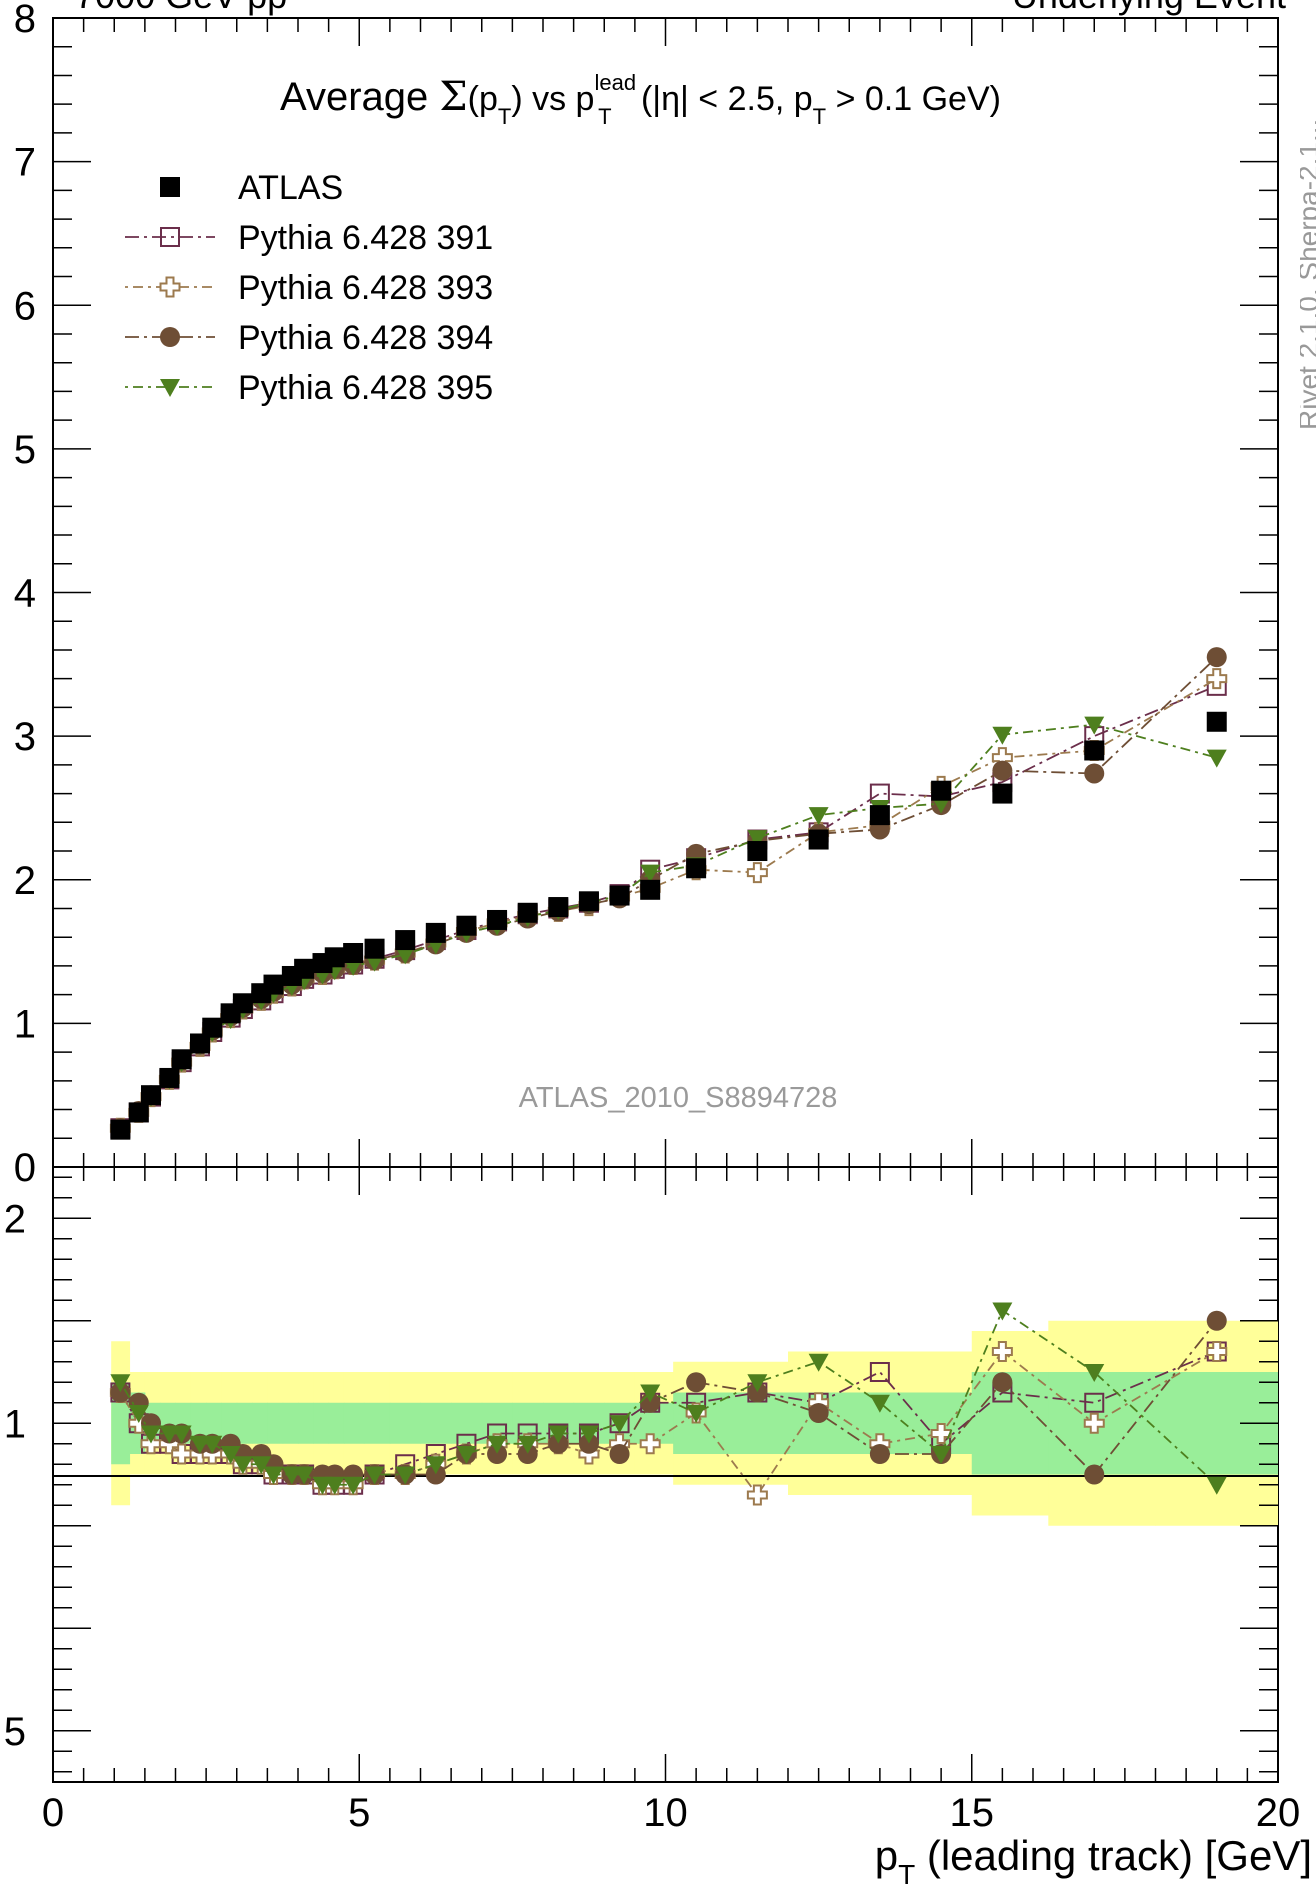 The height and width of the screenshot is (1900, 1316). Describe the element at coordinates (668, 1404) in the screenshot. I see `ratio-series-group` at that location.